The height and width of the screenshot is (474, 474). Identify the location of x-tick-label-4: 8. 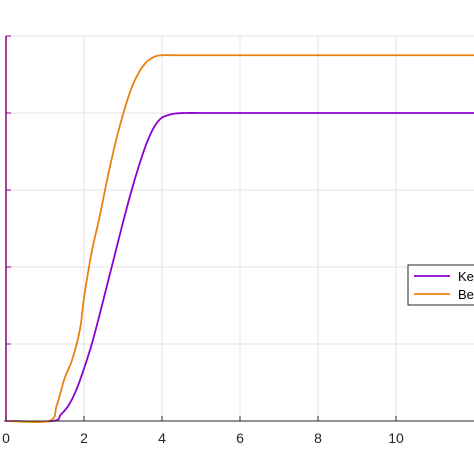
(318, 438).